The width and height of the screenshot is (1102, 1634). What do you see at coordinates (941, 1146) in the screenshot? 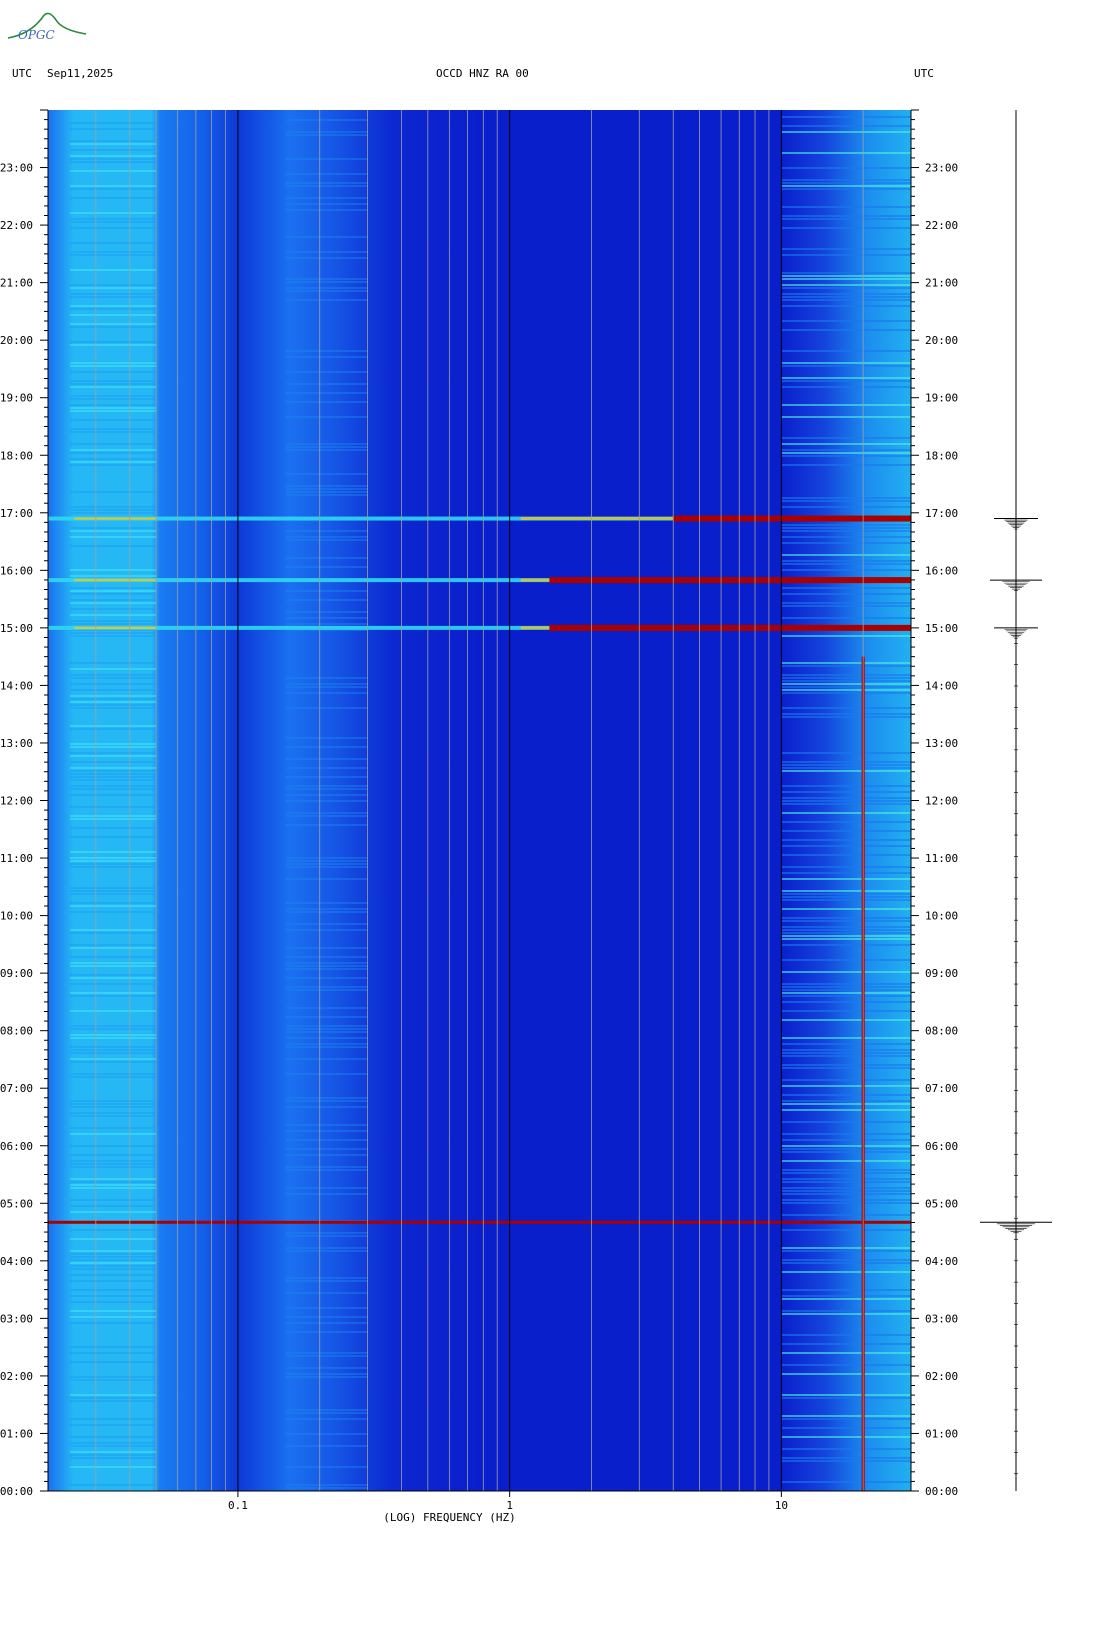
I see `y-tick-label-right: 06:00` at bounding box center [941, 1146].